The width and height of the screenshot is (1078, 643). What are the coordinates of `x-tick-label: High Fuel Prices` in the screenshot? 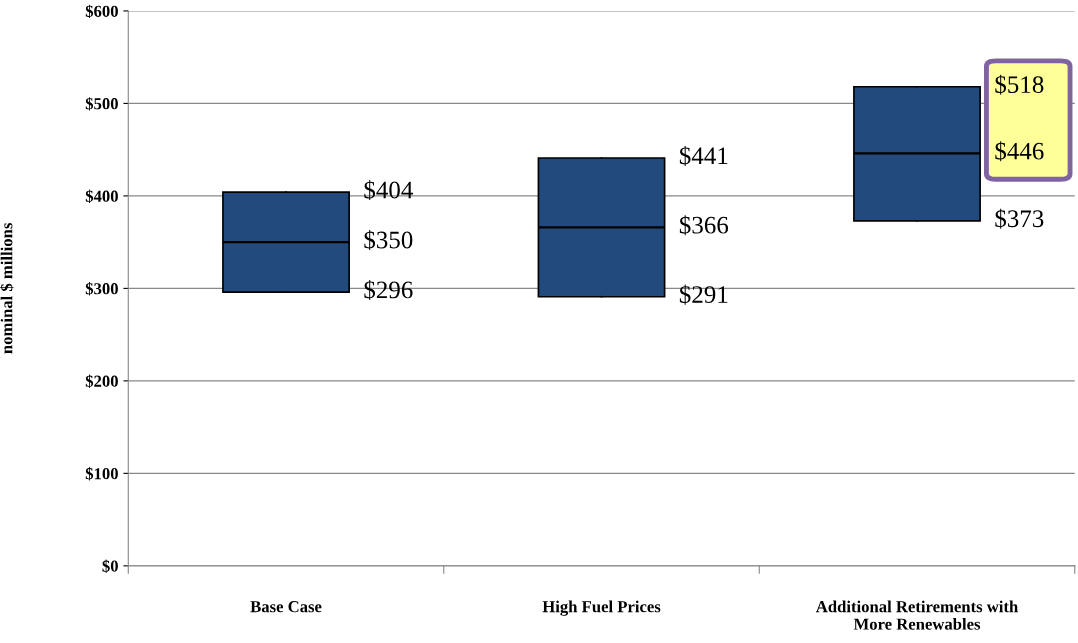 It's located at (601, 608).